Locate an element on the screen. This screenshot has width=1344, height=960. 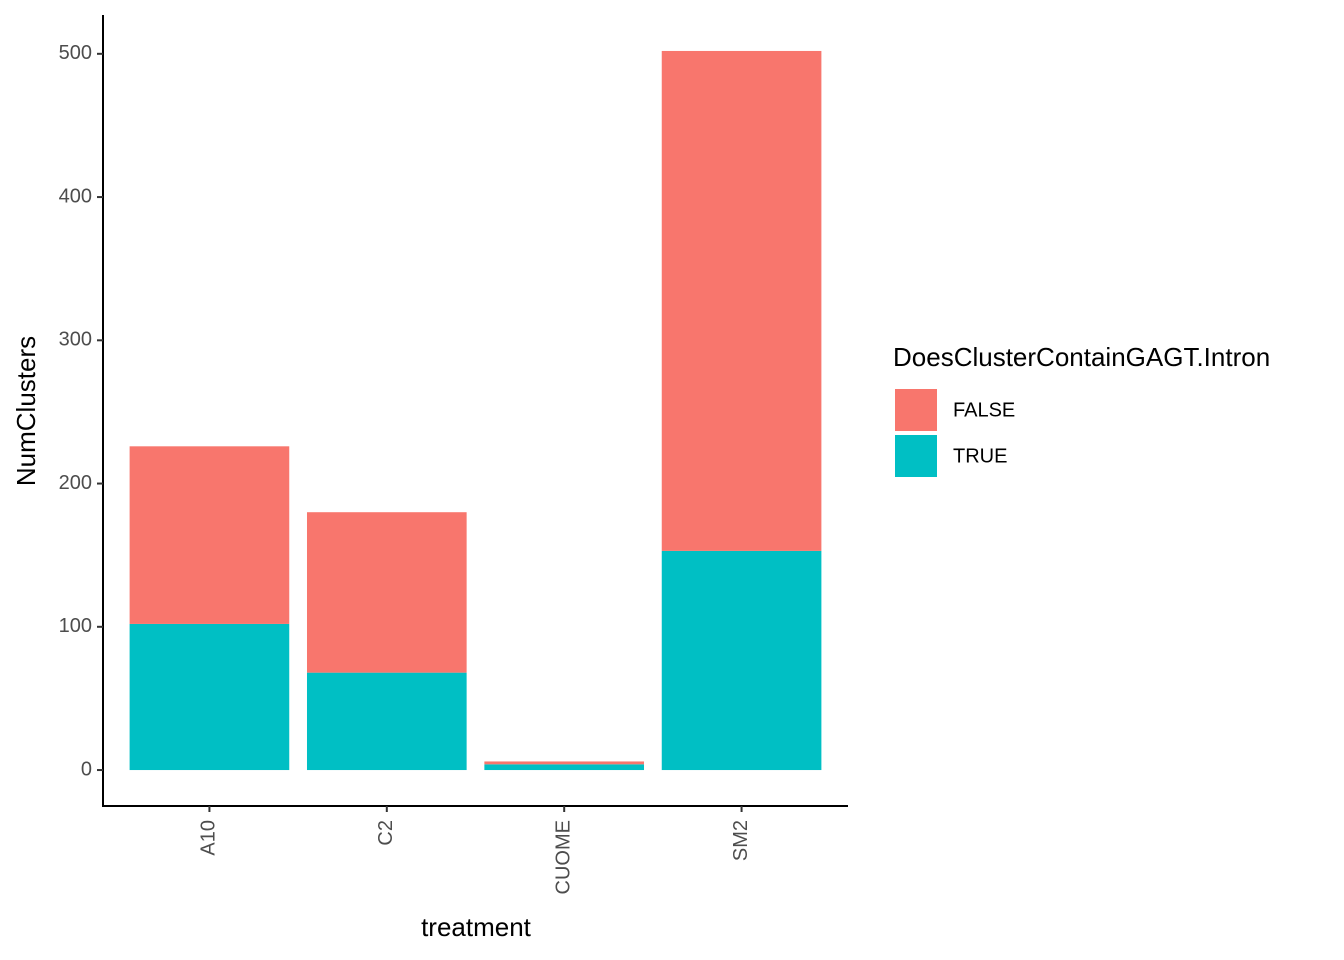
x-tick-label: C2 is located at coordinates (386, 833).